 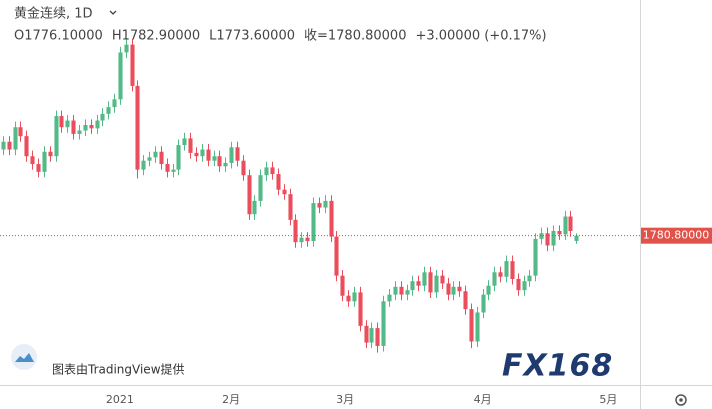 I want to click on legend-item: +3.00000 (+0.17%), so click(x=480, y=36).